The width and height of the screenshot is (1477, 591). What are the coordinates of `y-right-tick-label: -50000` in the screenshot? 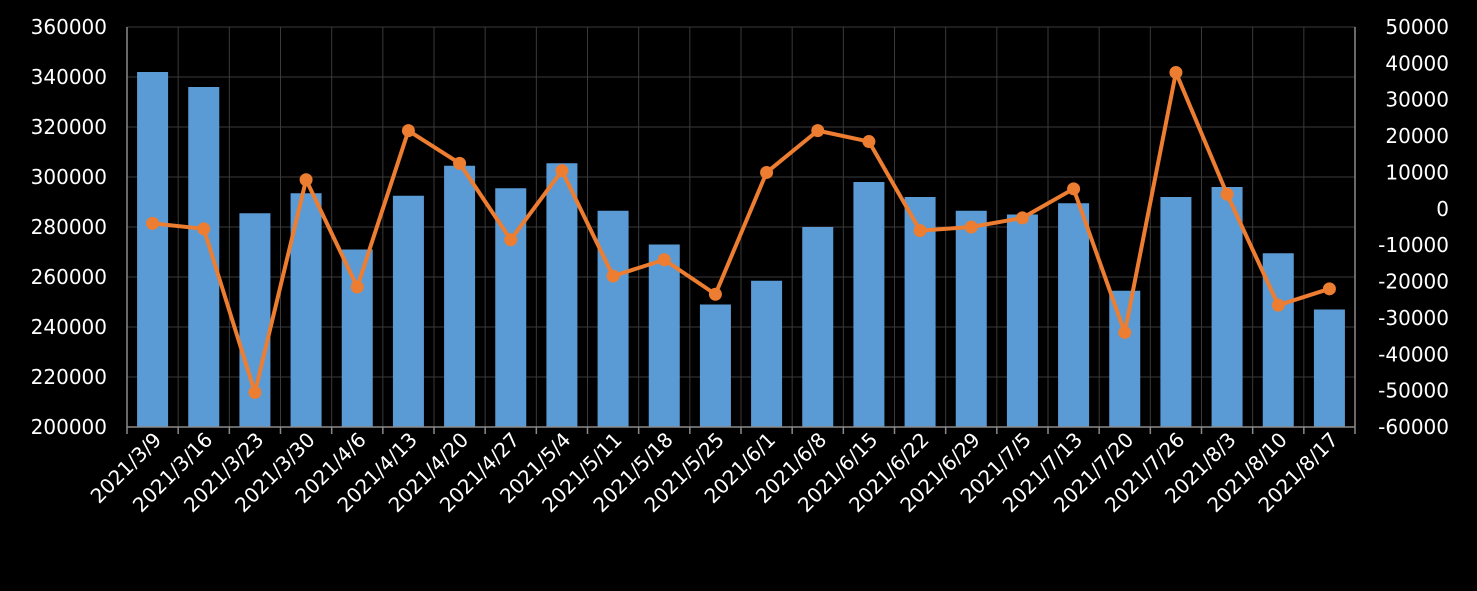 It's located at (1413, 391).